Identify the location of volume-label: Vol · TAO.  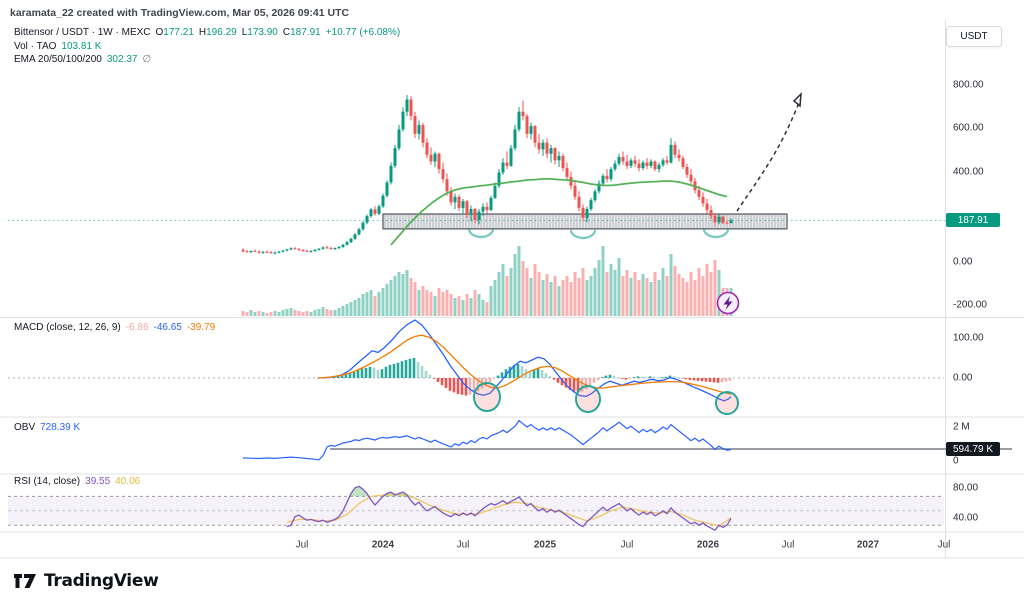
(35, 46).